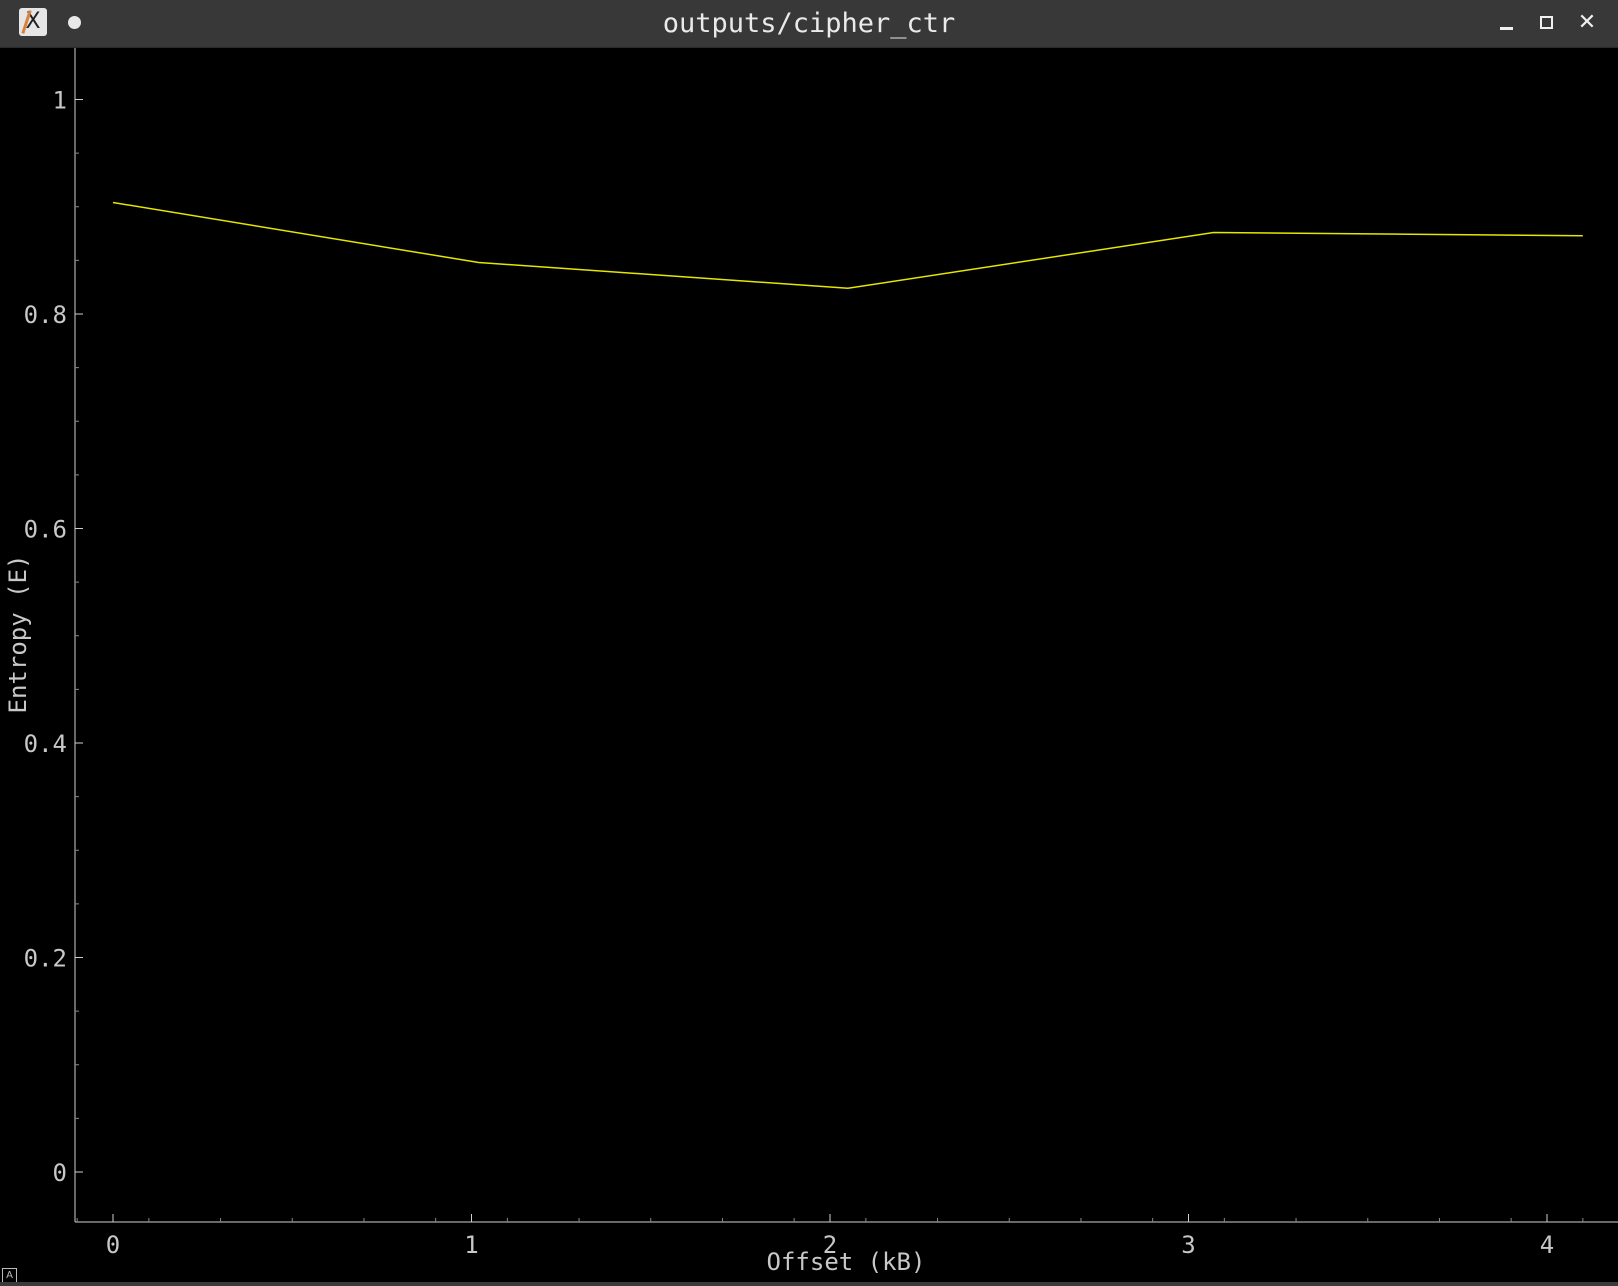 The width and height of the screenshot is (1618, 1286). I want to click on y-tick-label: 1, so click(60, 101).